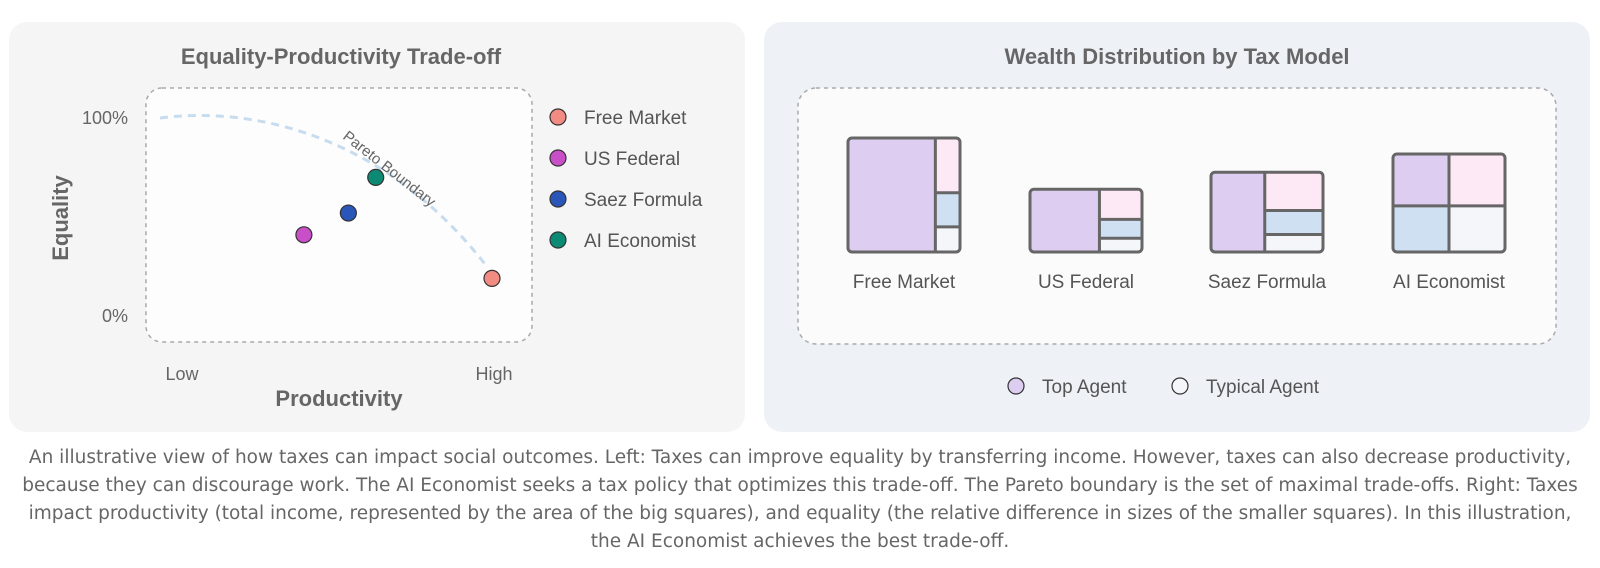 The width and height of the screenshot is (1600, 568). Describe the element at coordinates (493, 374) in the screenshot. I see `x-tick-high: High` at that location.